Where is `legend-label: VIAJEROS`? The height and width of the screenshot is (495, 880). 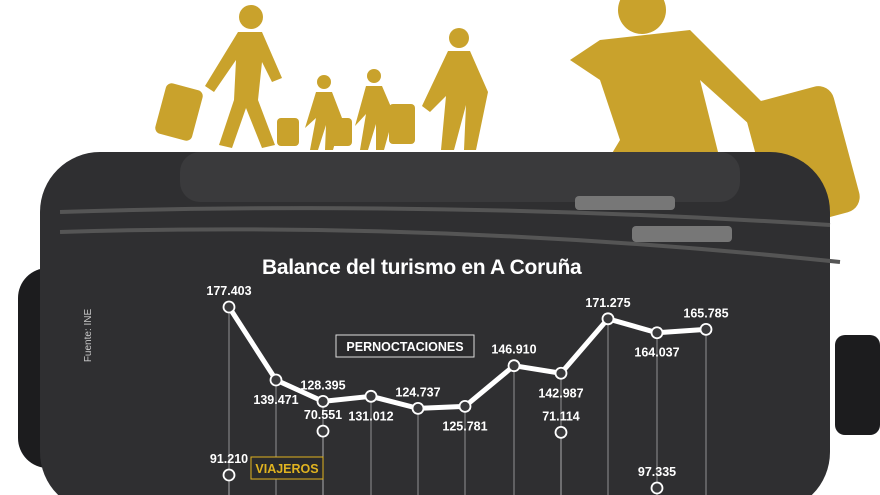 legend-label: VIAJEROS is located at coordinates (286, 469).